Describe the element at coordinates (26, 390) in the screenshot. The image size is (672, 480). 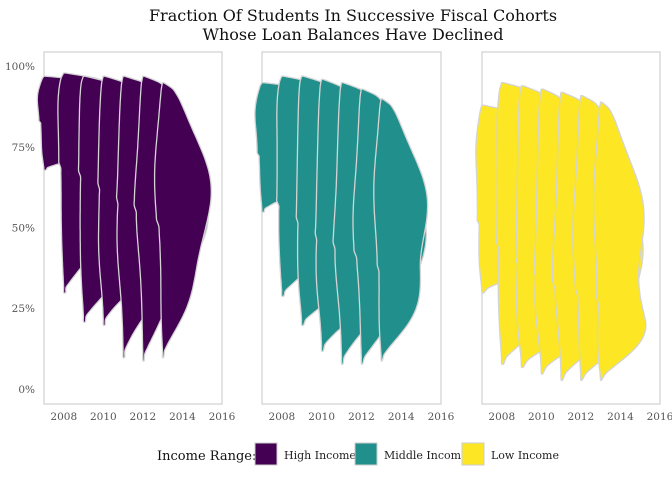
I see `y-tick-label: 0%` at that location.